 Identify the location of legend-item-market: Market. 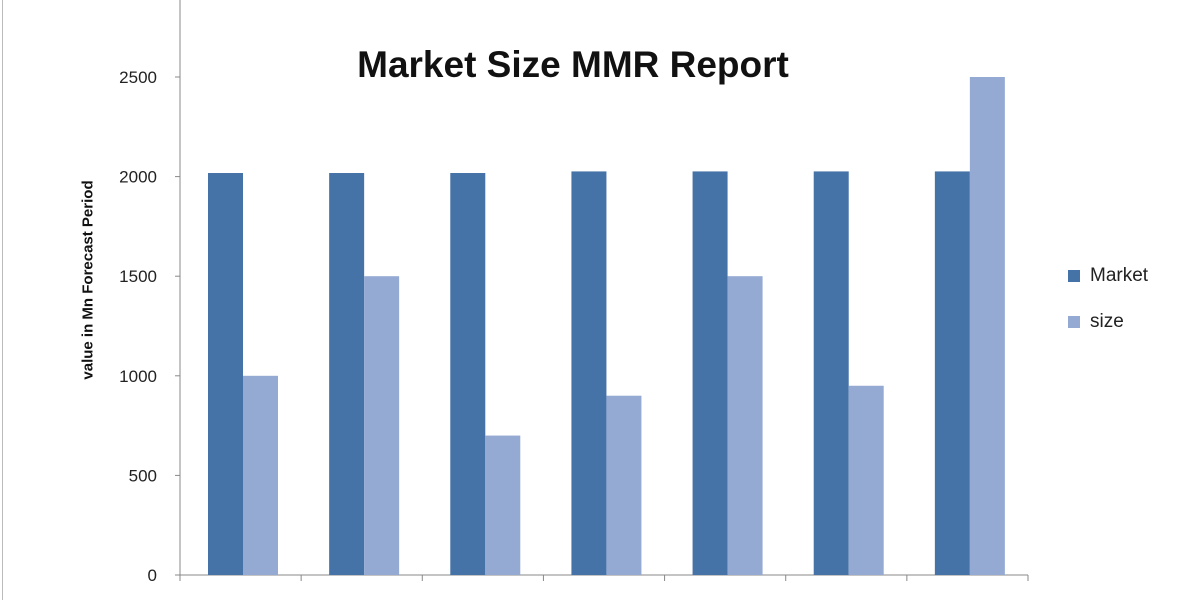
(1108, 276).